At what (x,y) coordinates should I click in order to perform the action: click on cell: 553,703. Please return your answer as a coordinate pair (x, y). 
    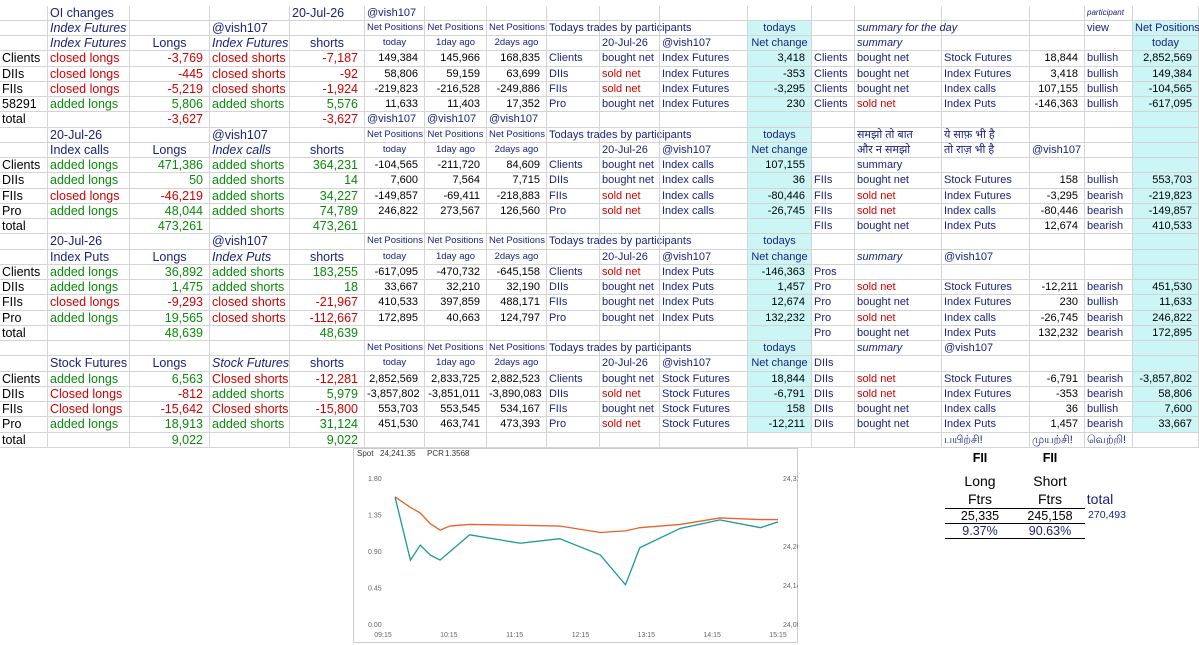
    Looking at the image, I should click on (1166, 181).